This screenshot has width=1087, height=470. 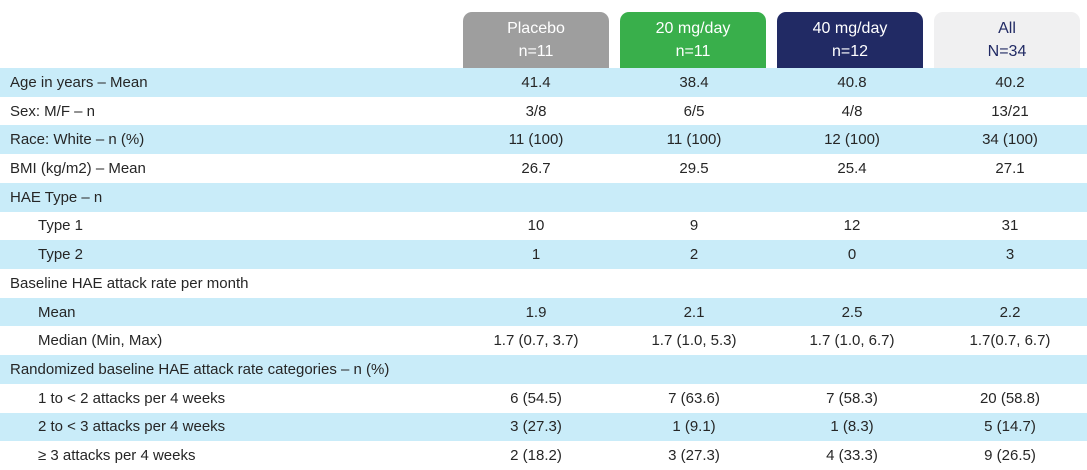 I want to click on cell-40mg: 0, so click(x=852, y=255).